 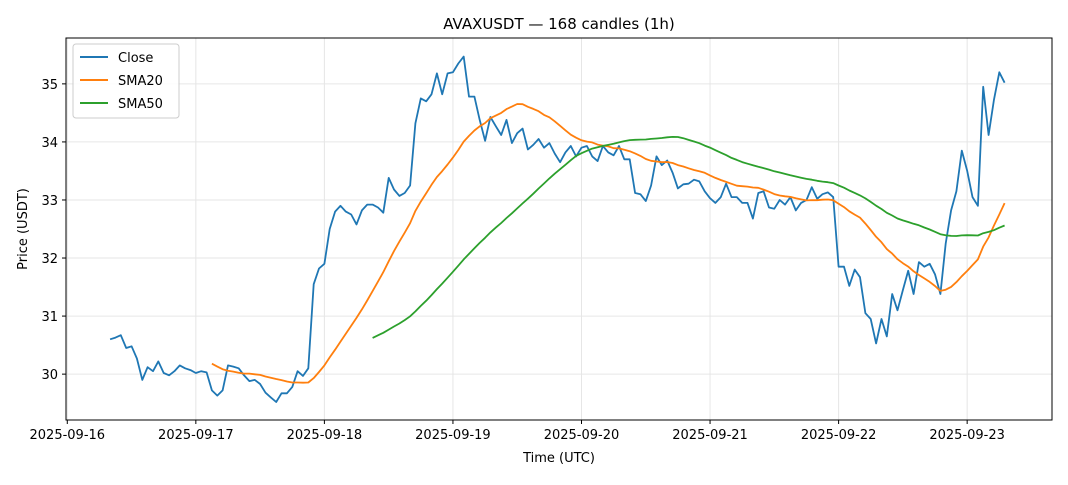 I want to click on x-tick-label: 2025-09-21, so click(x=710, y=435).